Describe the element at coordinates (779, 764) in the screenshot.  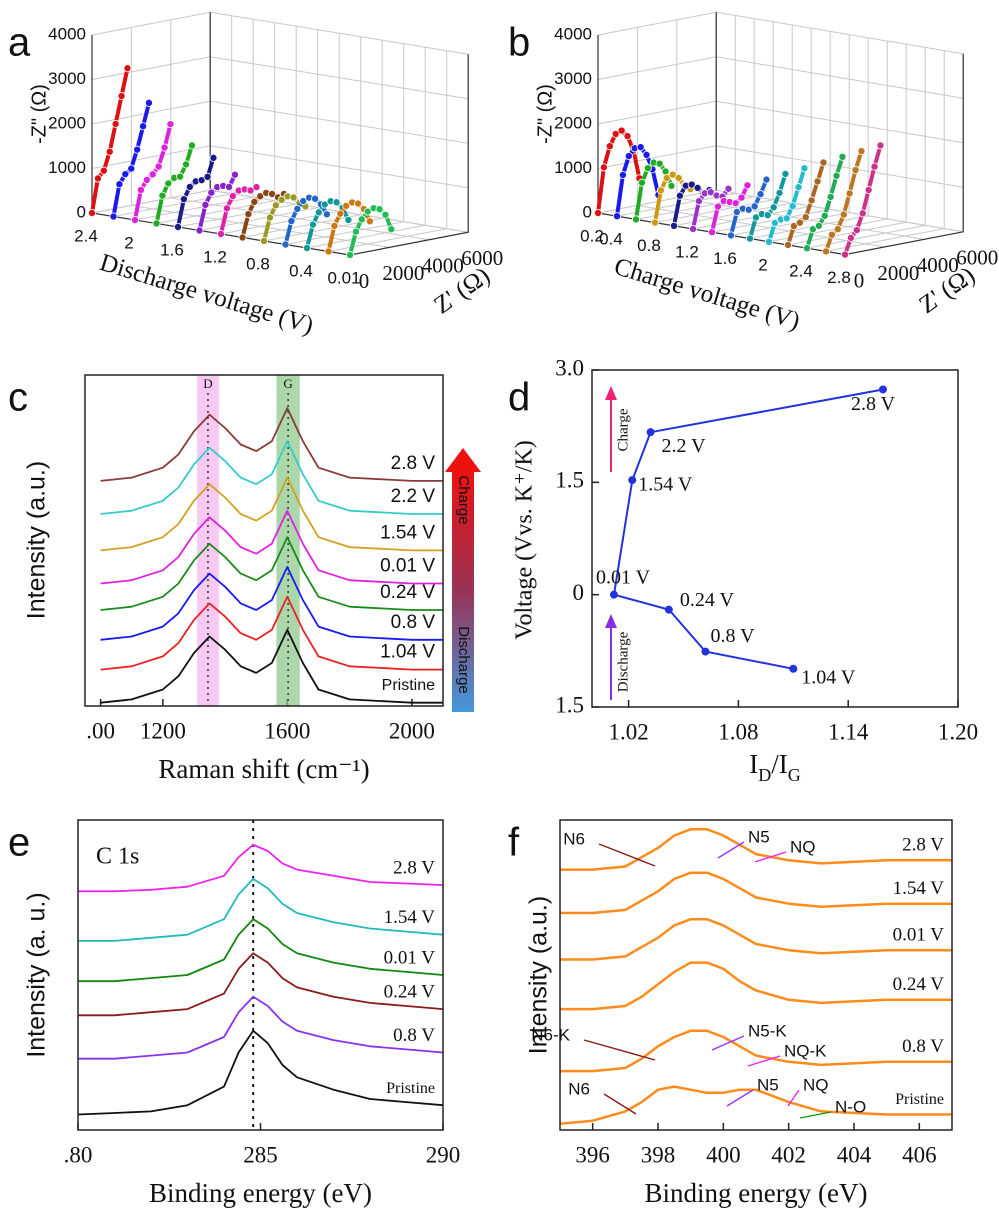
I see `x-axis-title-part: /I` at that location.